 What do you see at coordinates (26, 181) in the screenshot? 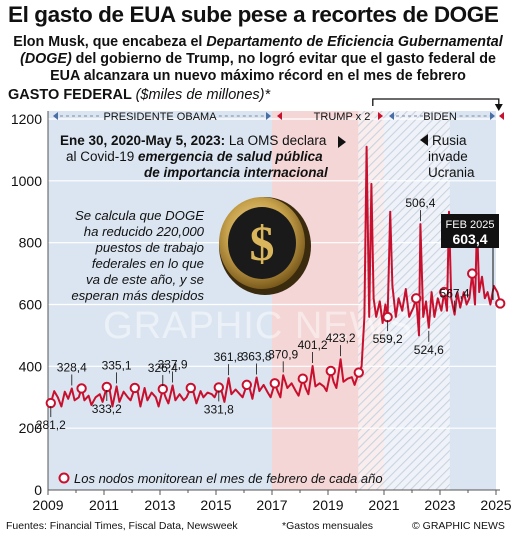
I see `y-tick-label: 1000` at bounding box center [26, 181].